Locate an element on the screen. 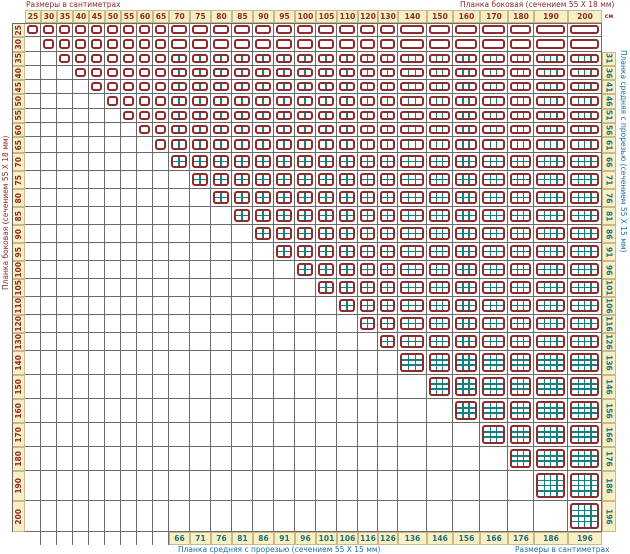 This screenshot has width=630, height=554. bottom-label: 116 is located at coordinates (368, 538).